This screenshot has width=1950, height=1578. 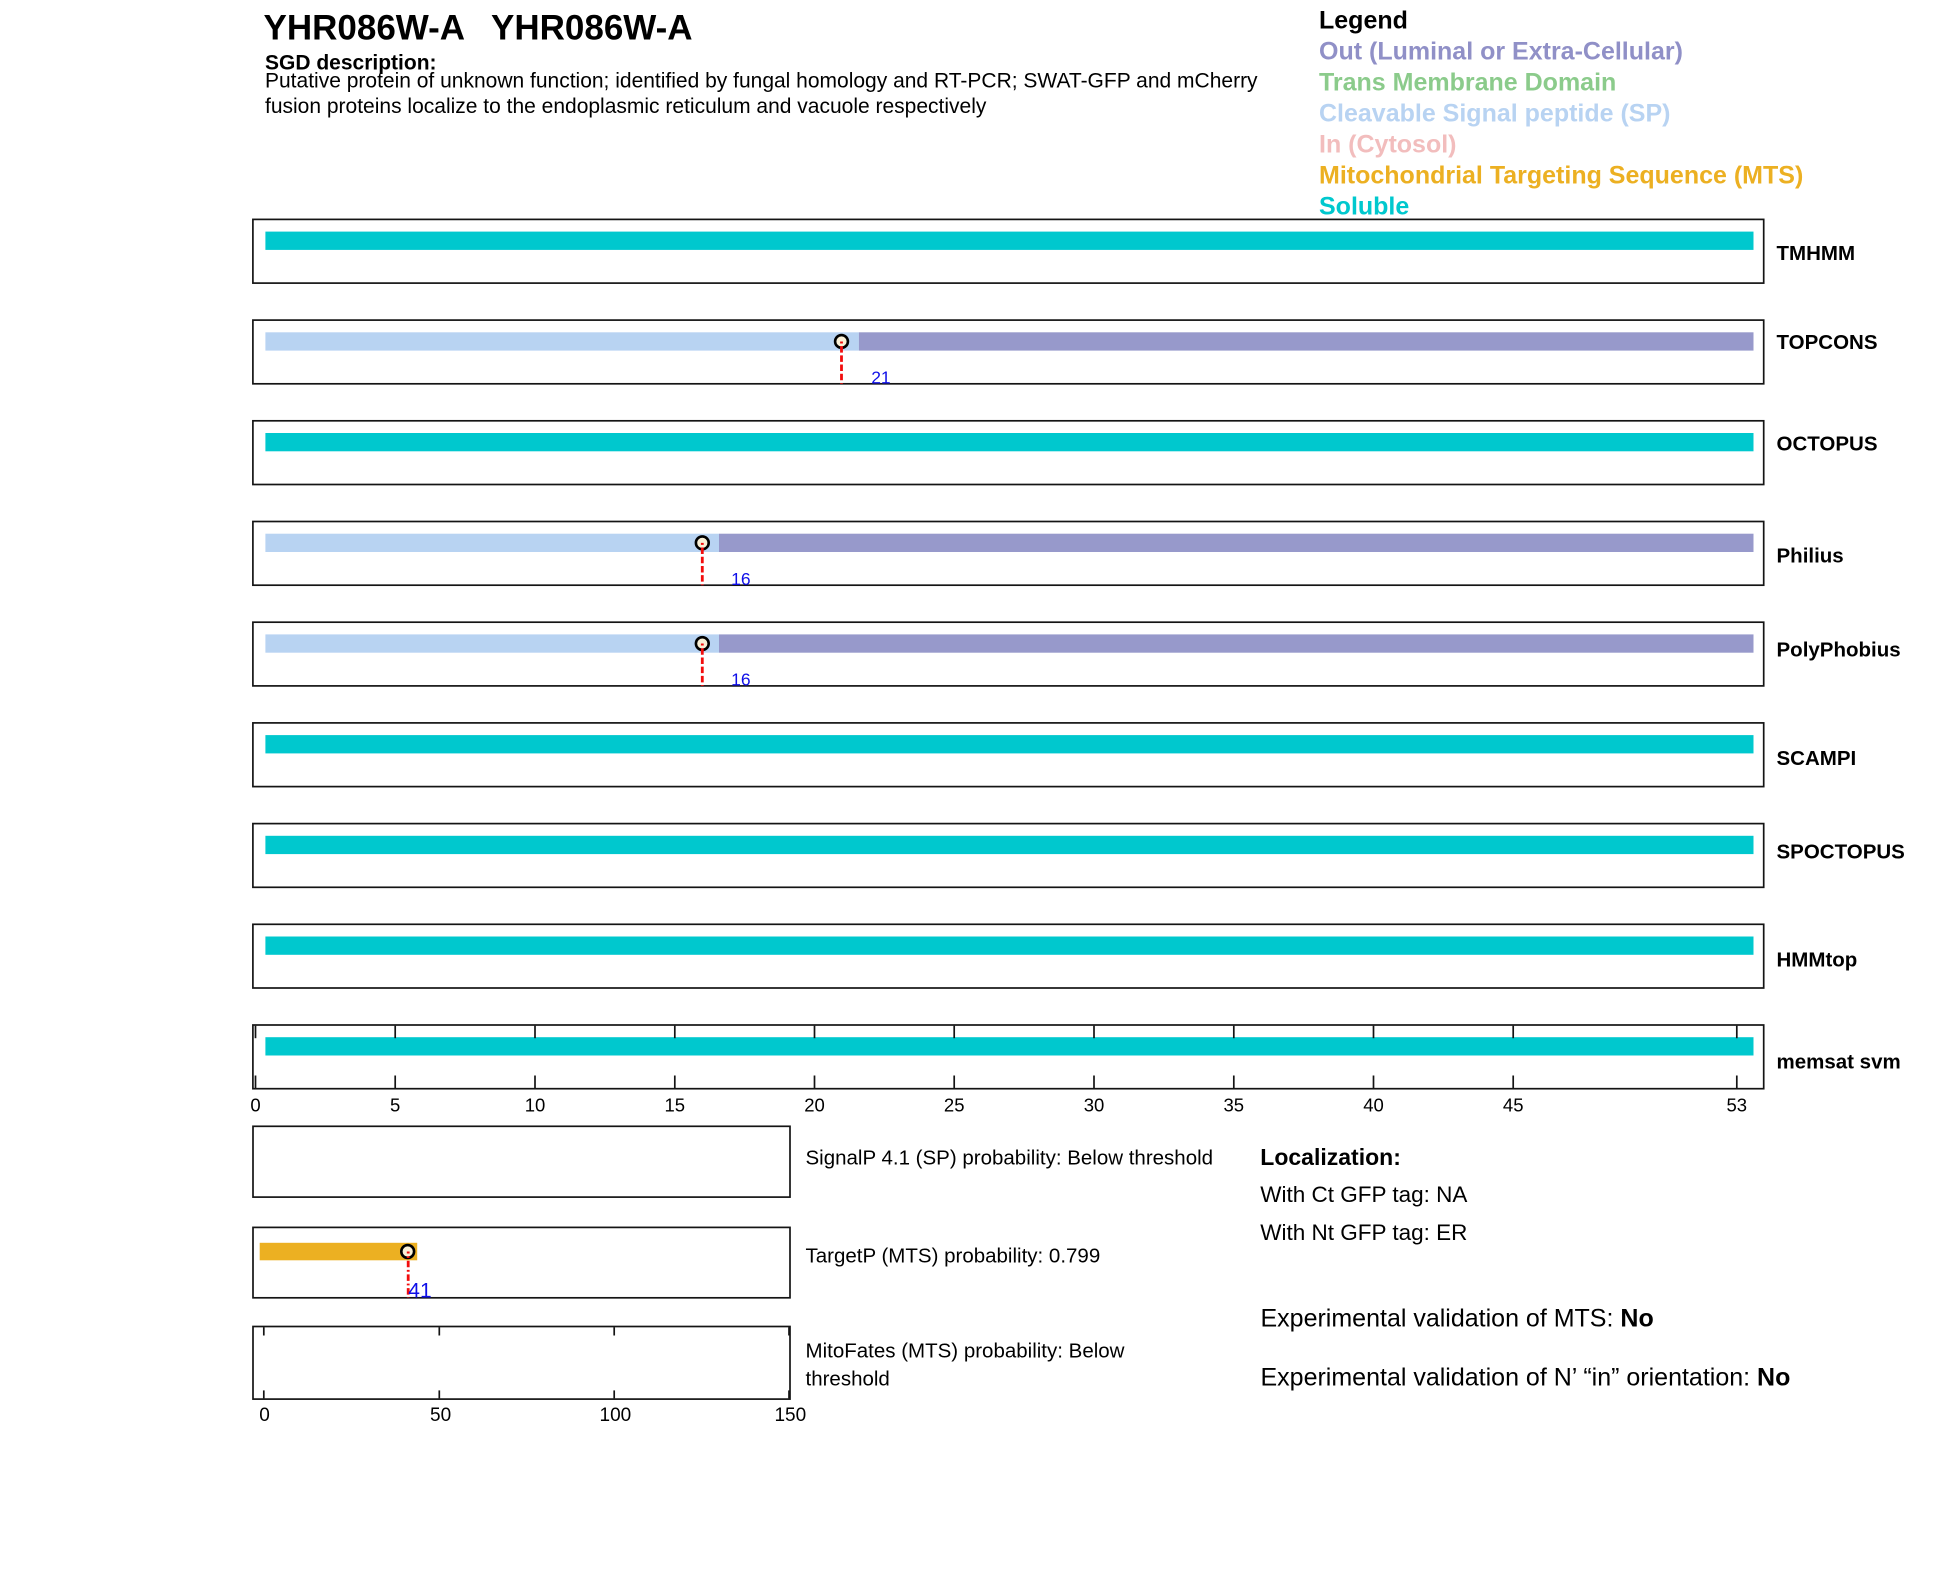 What do you see at coordinates (616, 1415) in the screenshot?
I see `svg-text: 100` at bounding box center [616, 1415].